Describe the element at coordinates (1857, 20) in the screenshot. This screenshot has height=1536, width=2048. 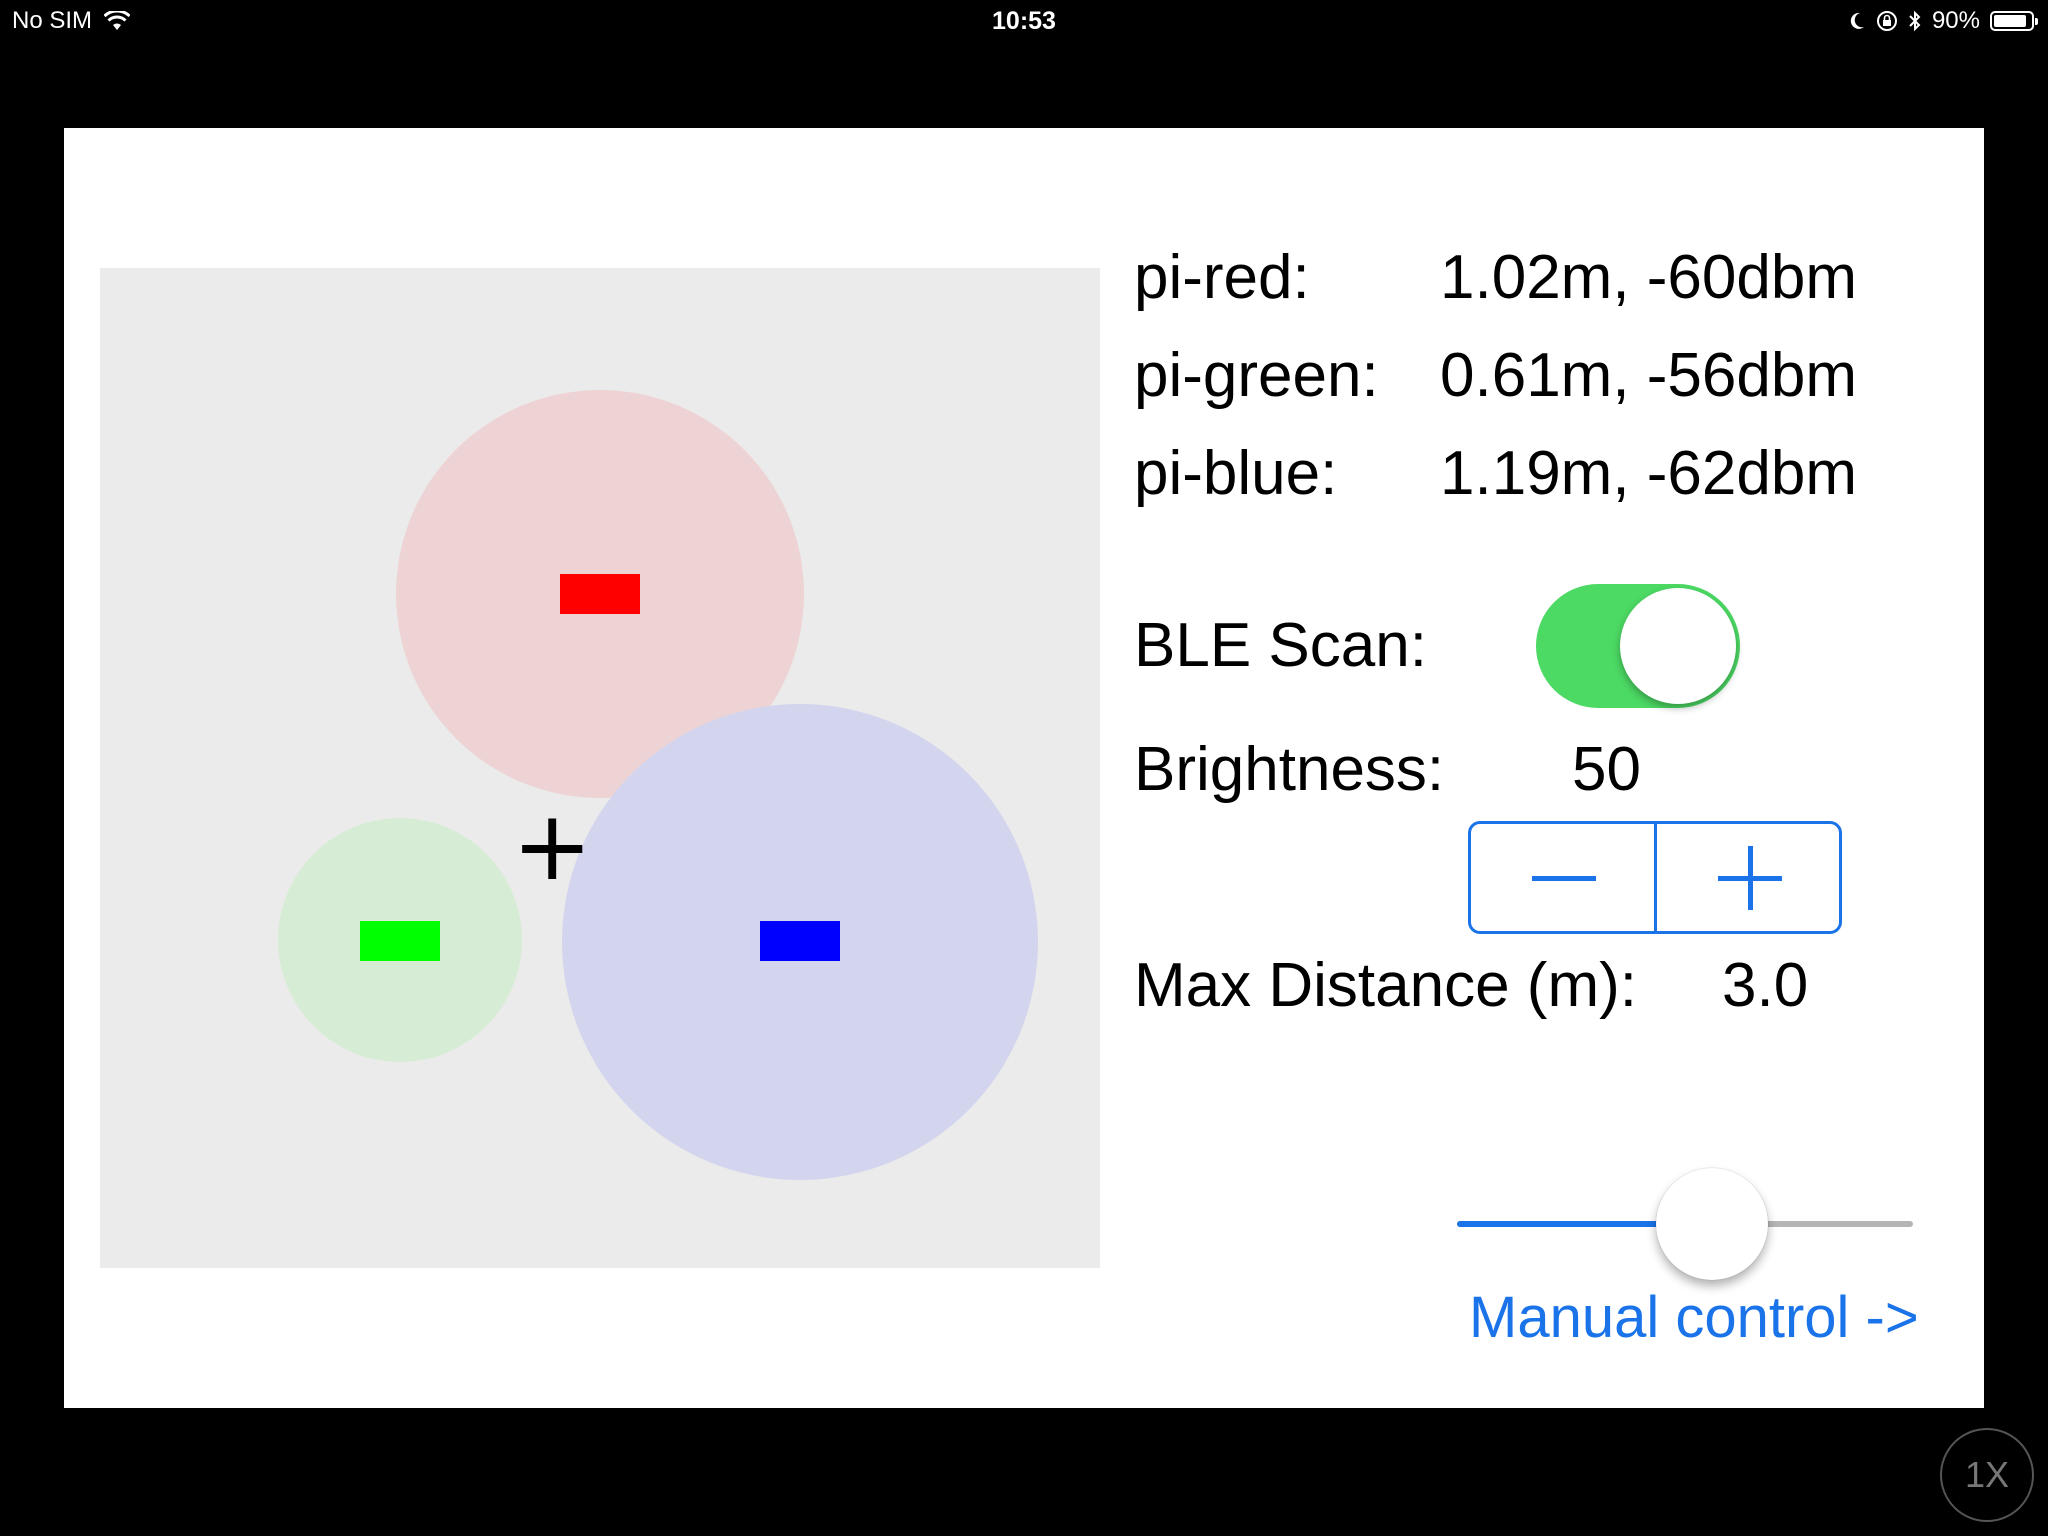
I see `moon-icon` at that location.